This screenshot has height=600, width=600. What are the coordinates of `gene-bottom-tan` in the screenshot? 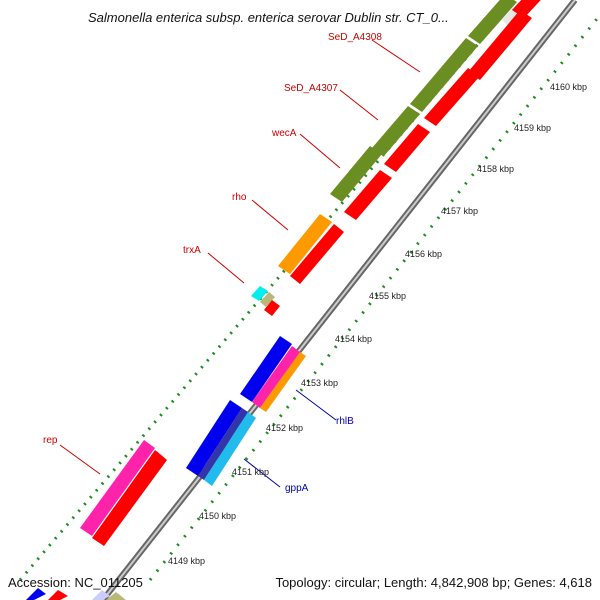 It's located at (116, 596).